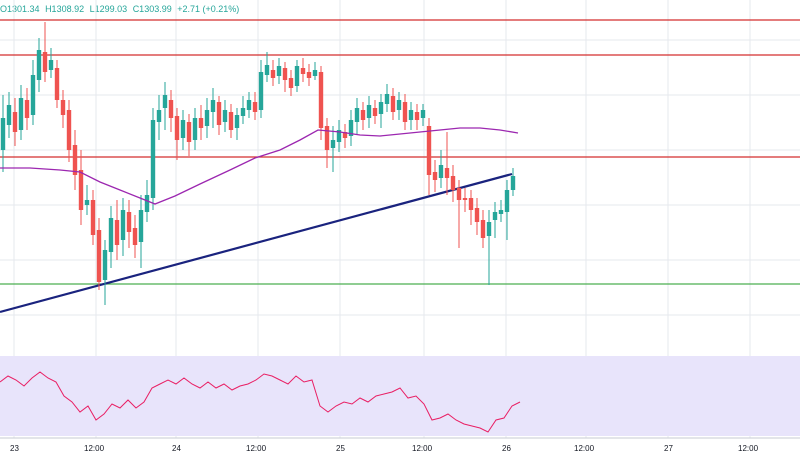  What do you see at coordinates (152, 9) in the screenshot?
I see `close-value: C1303.99` at bounding box center [152, 9].